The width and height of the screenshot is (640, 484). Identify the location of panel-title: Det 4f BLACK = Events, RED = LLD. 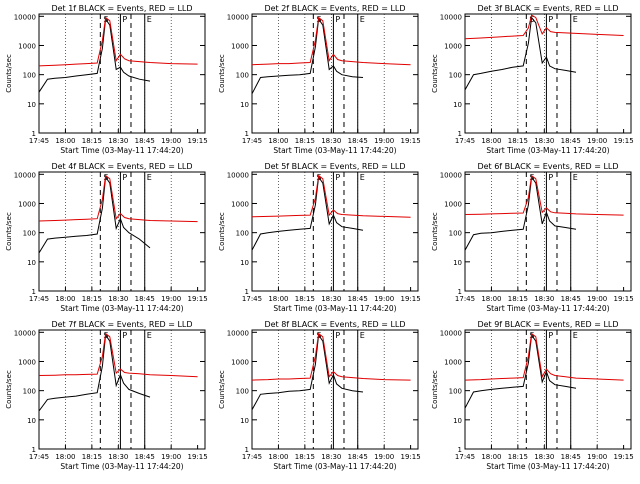
(121, 166).